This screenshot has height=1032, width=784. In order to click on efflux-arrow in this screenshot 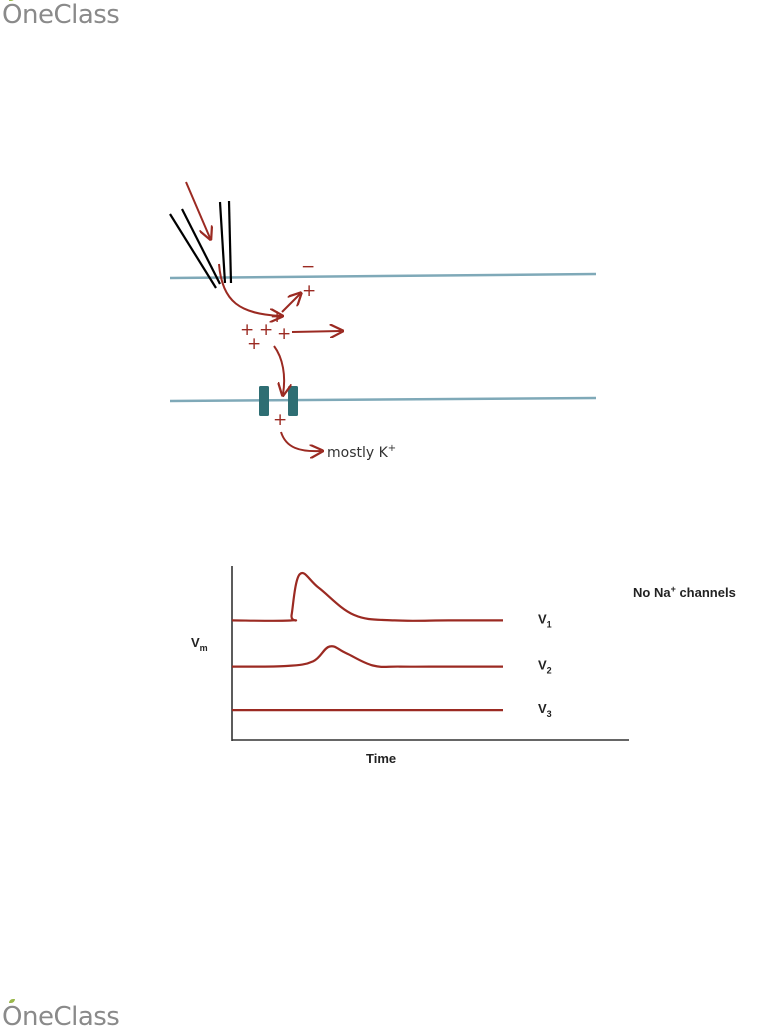, I will do `click(300, 441)`.